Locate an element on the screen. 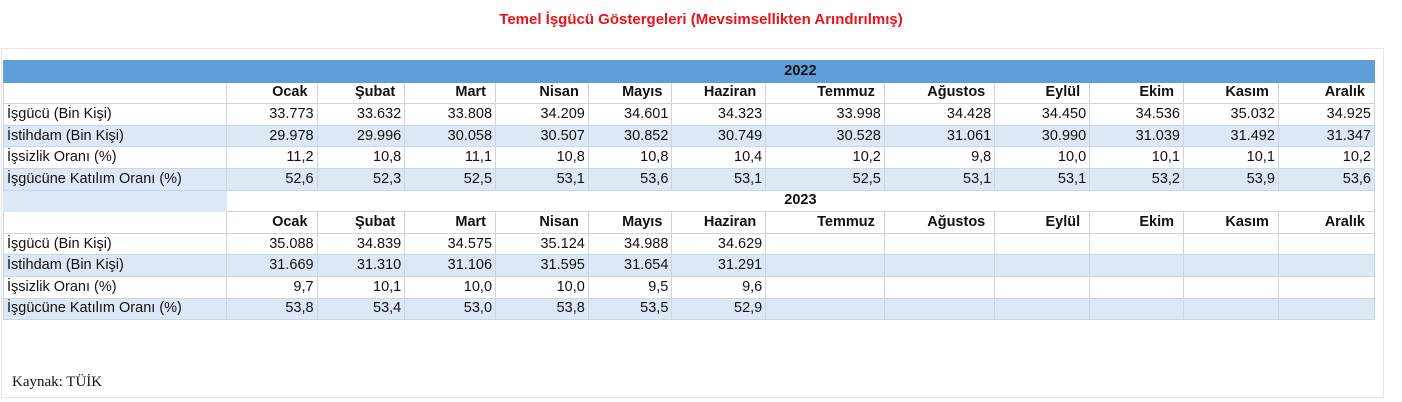  table-cell: 31.654 is located at coordinates (630, 265).